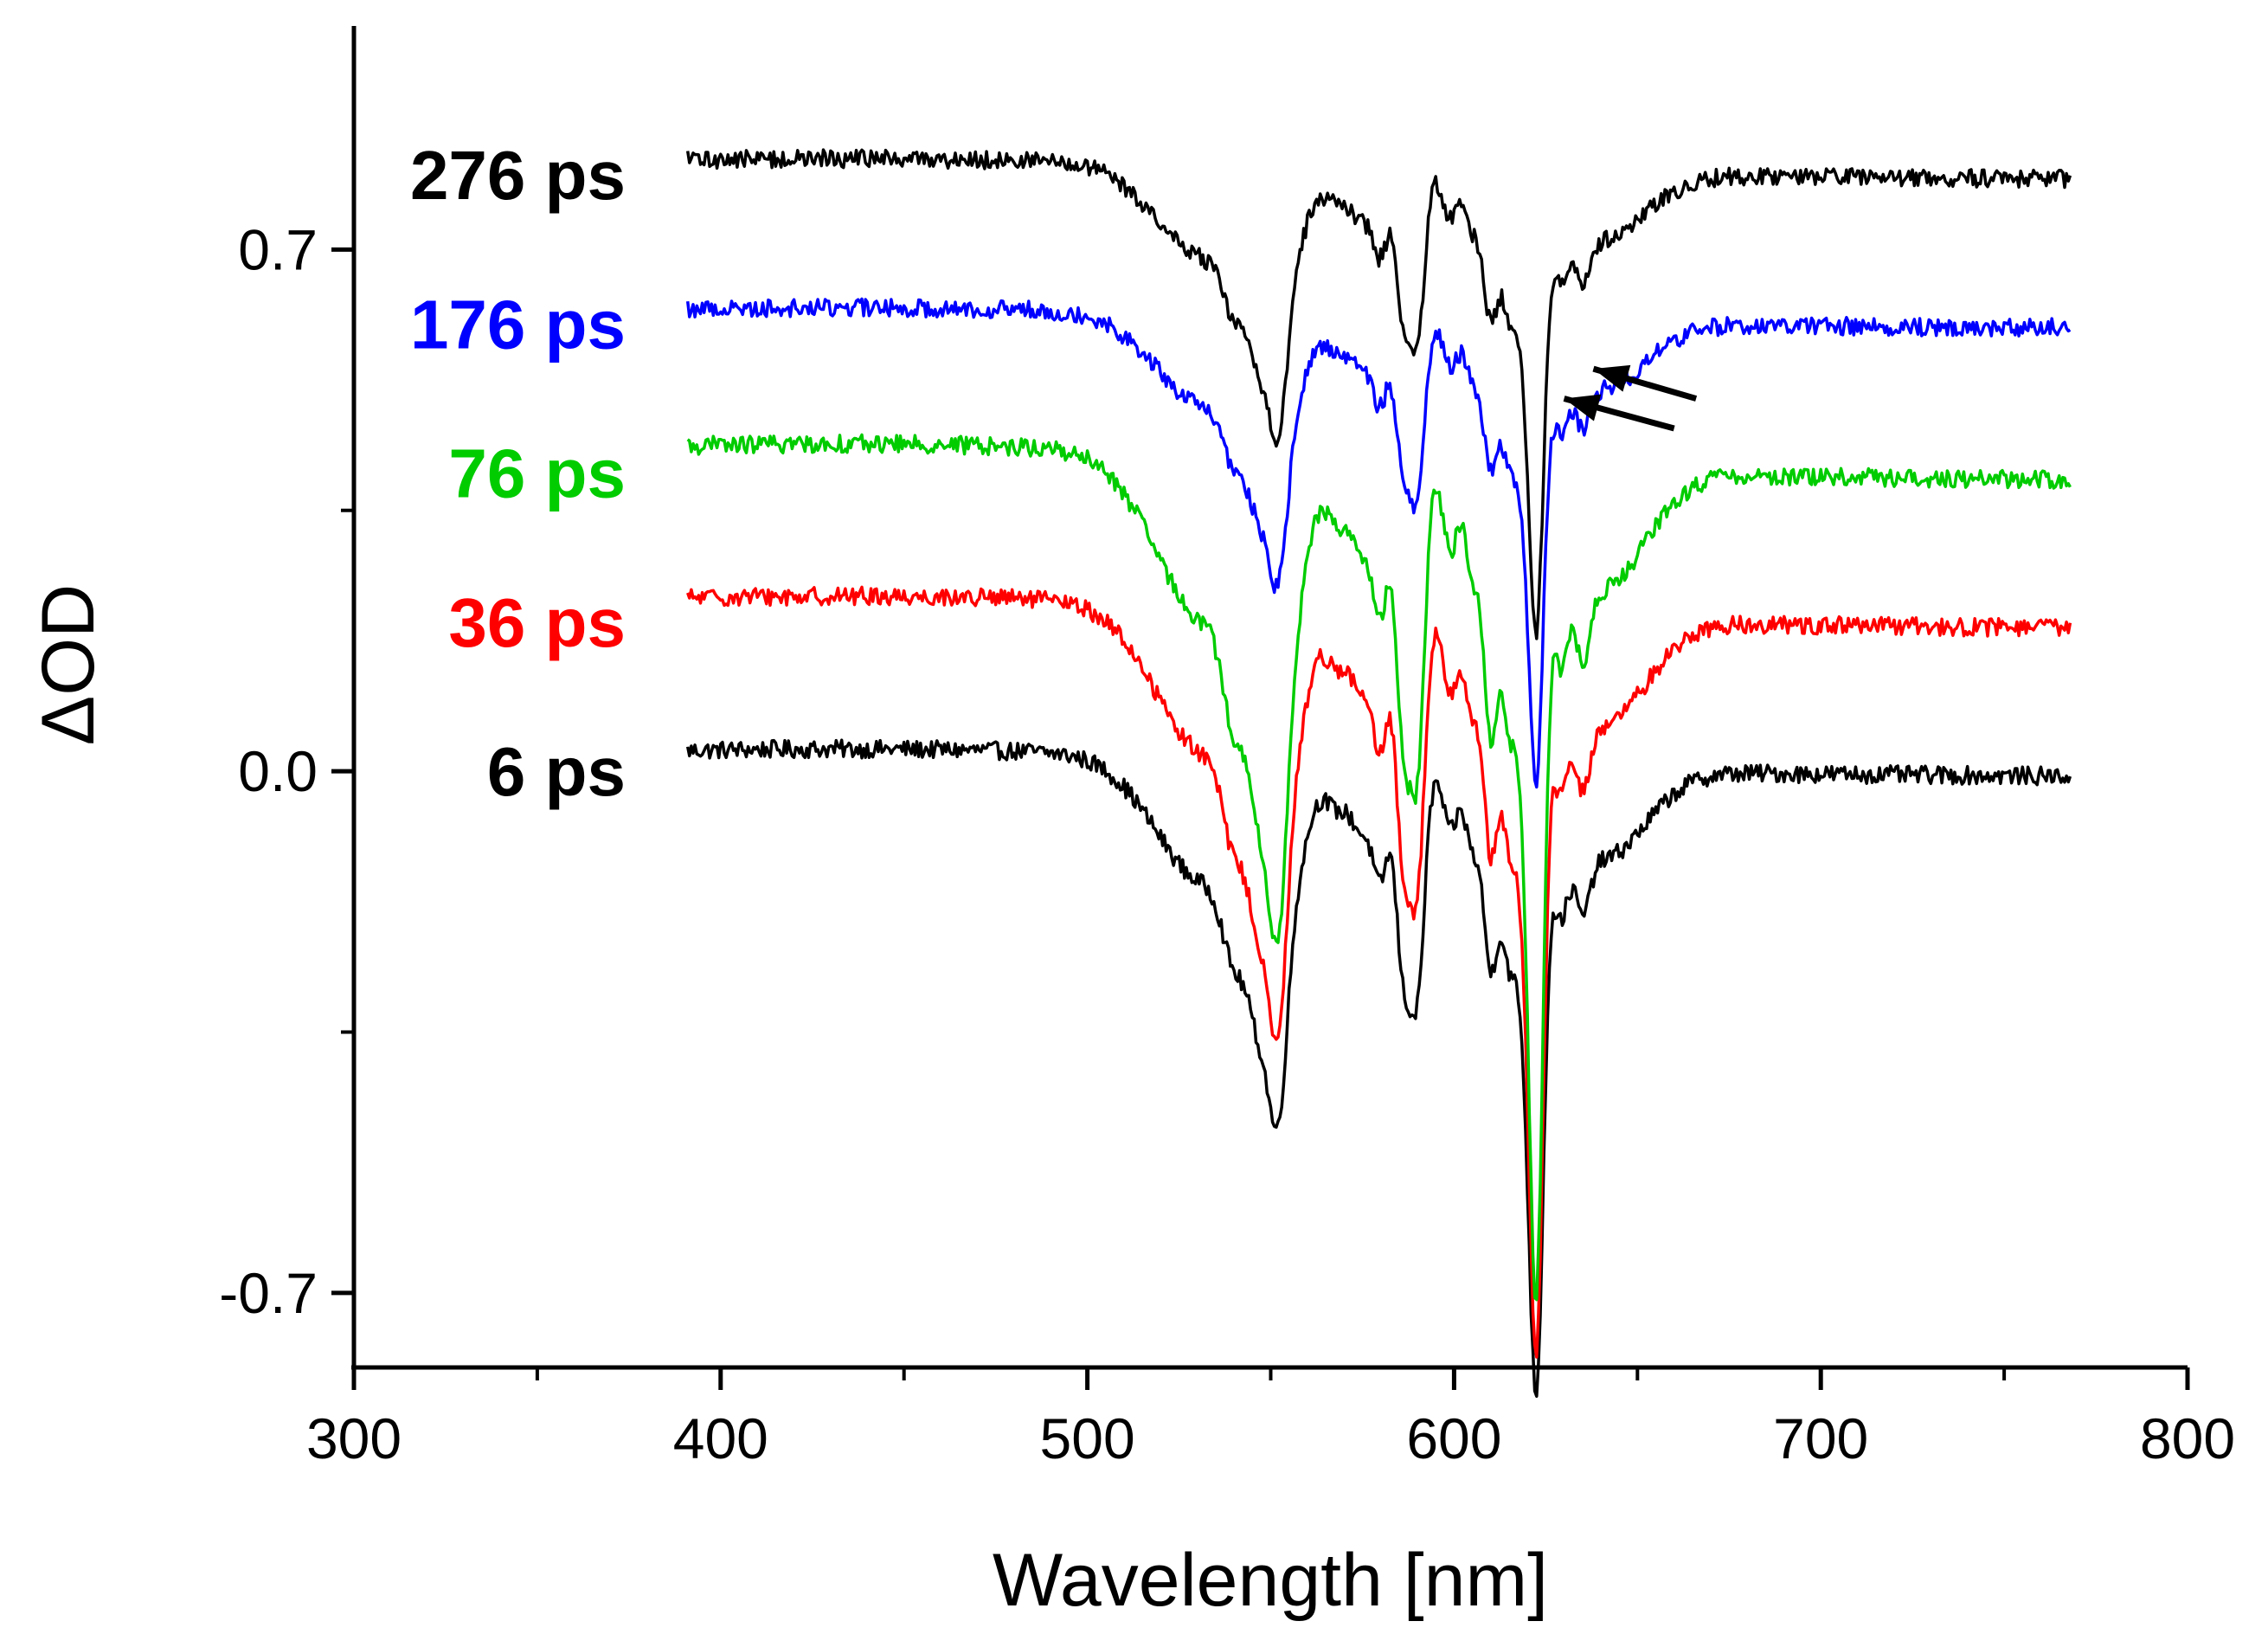  Describe the element at coordinates (1454, 1438) in the screenshot. I see `x-tick-label: 600` at that location.